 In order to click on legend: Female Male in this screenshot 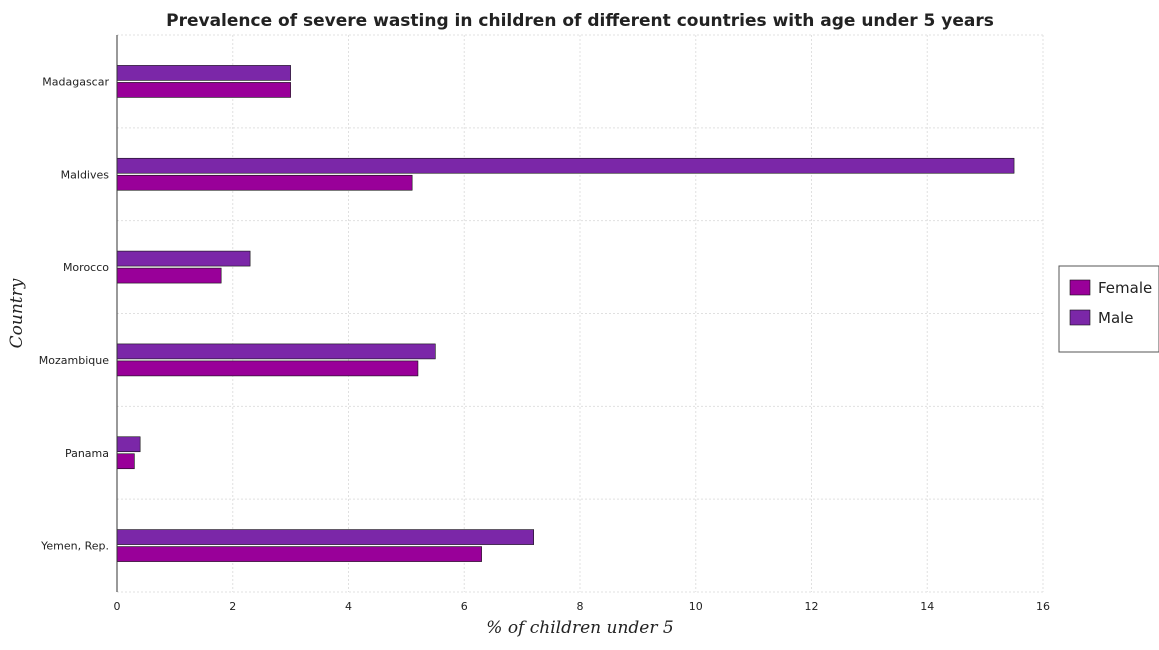, I will do `click(1108, 309)`.